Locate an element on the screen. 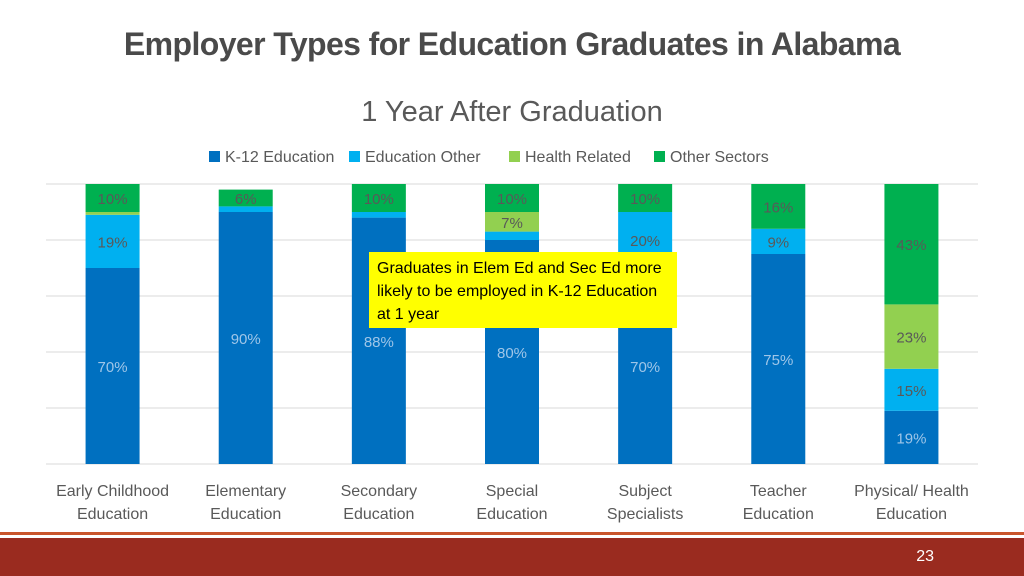 The width and height of the screenshot is (1024, 576). legend-label: Other Sectors is located at coordinates (719, 157).